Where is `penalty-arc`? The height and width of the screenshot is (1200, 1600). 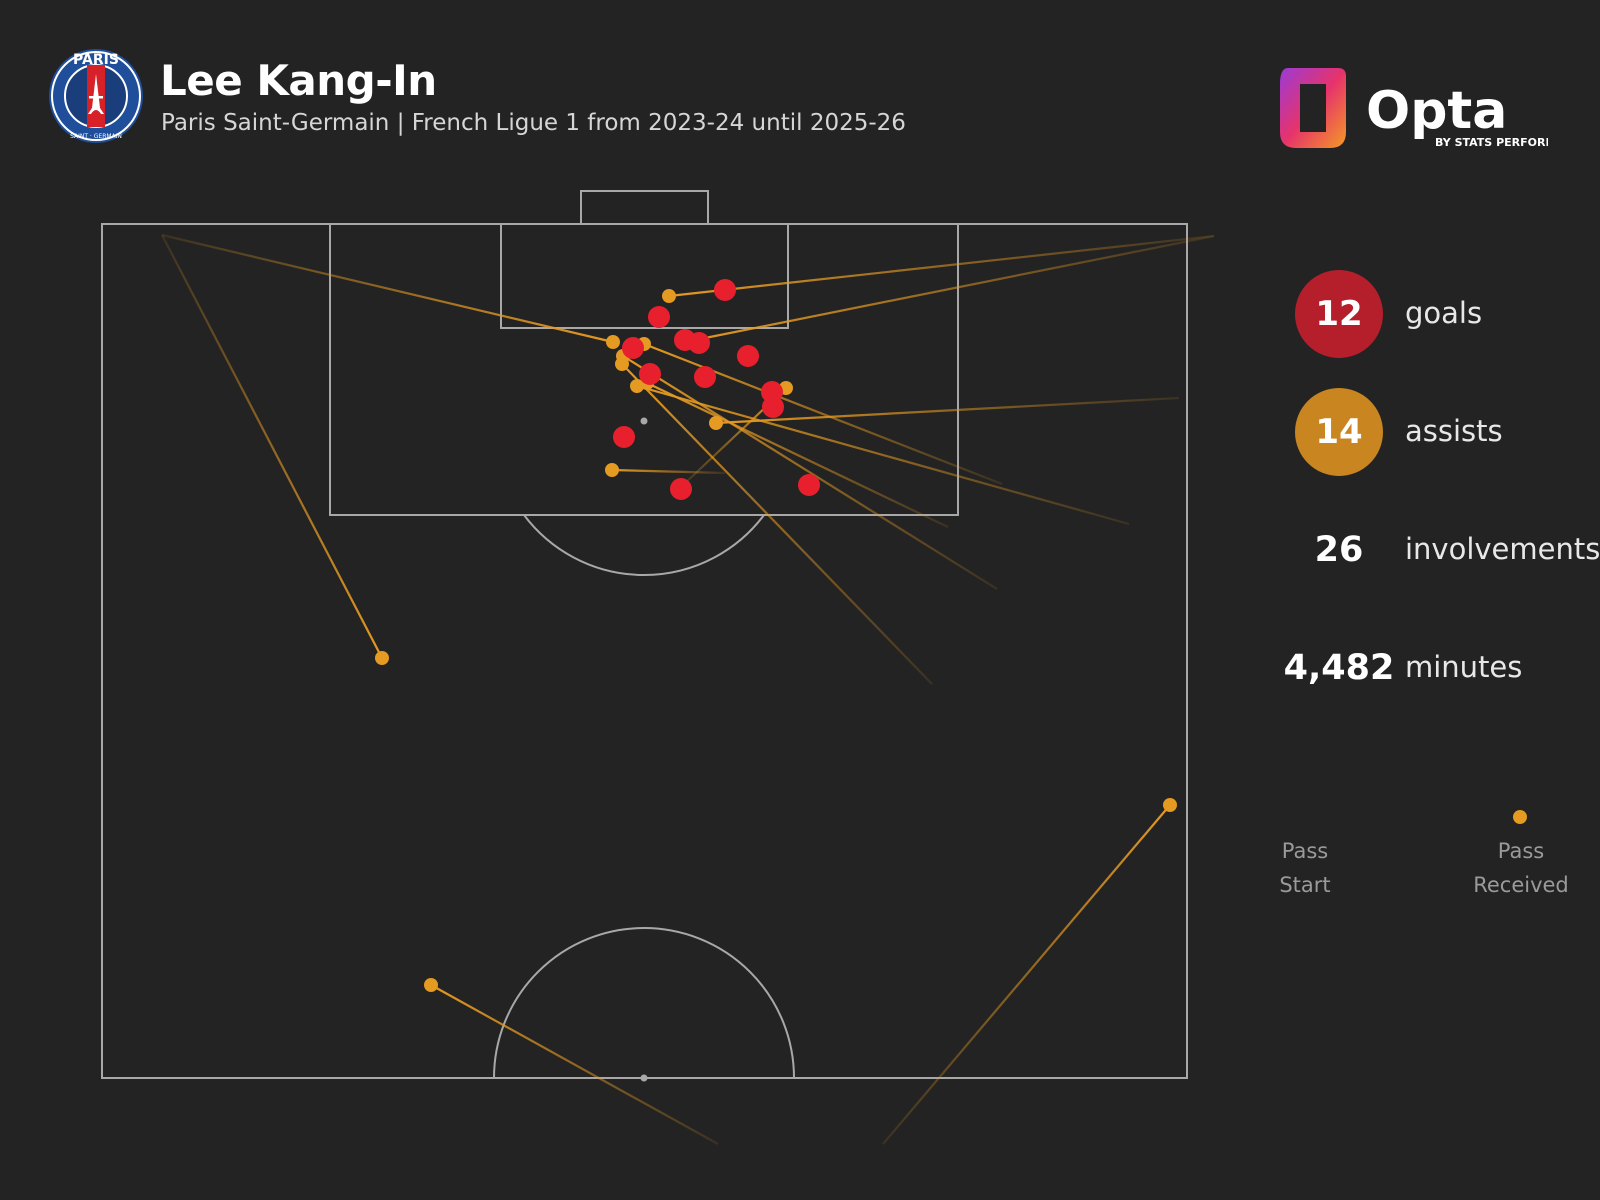 penalty-arc is located at coordinates (644, 545).